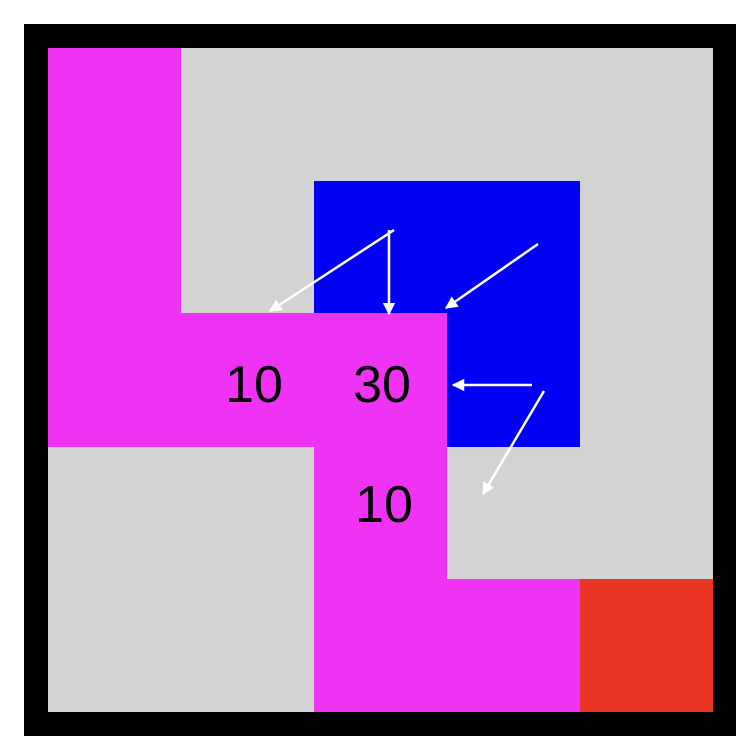 The image size is (742, 752). I want to click on red-goal-cell, so click(646, 645).